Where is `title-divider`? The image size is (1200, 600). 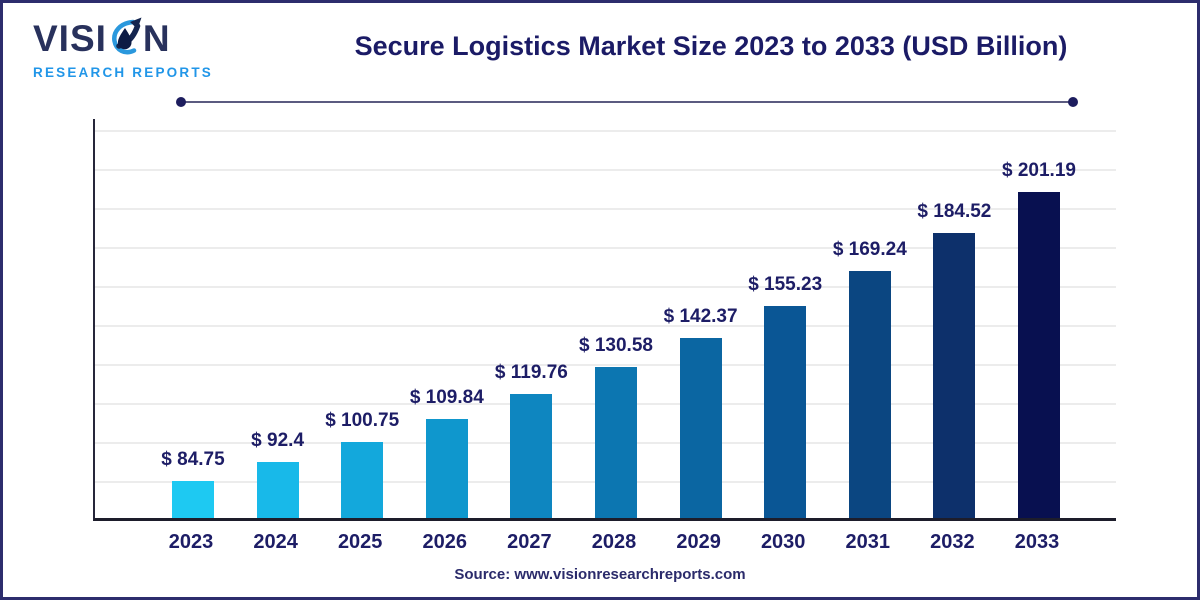 title-divider is located at coordinates (627, 102).